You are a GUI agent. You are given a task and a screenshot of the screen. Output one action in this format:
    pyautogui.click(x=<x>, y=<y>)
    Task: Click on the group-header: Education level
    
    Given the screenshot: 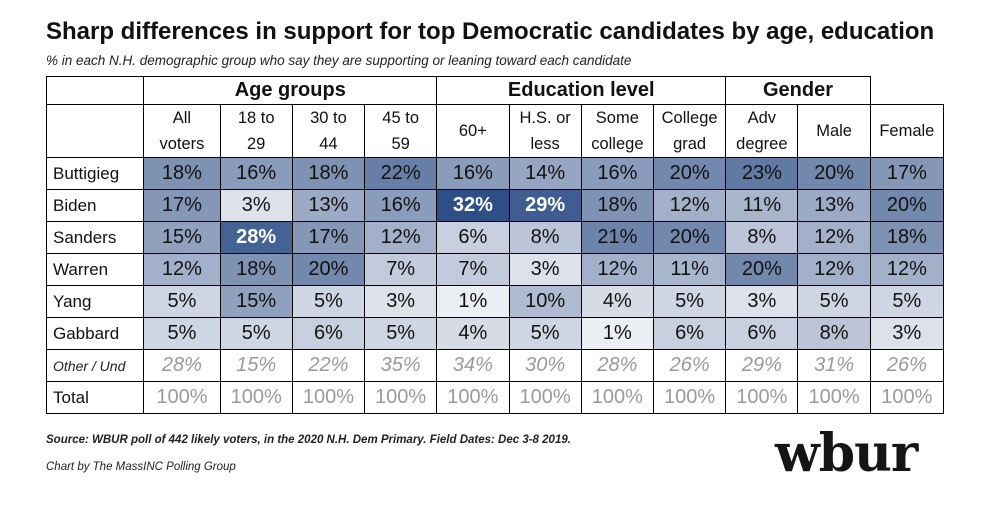 What is the action you would take?
    pyautogui.click(x=581, y=90)
    